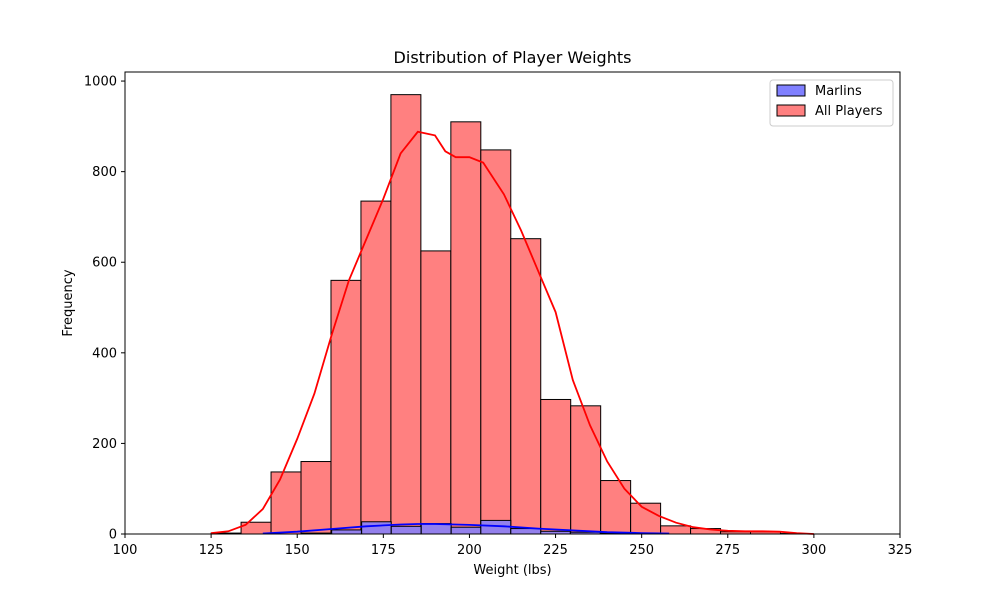  I want to click on x-tick-label: 125, so click(211, 550).